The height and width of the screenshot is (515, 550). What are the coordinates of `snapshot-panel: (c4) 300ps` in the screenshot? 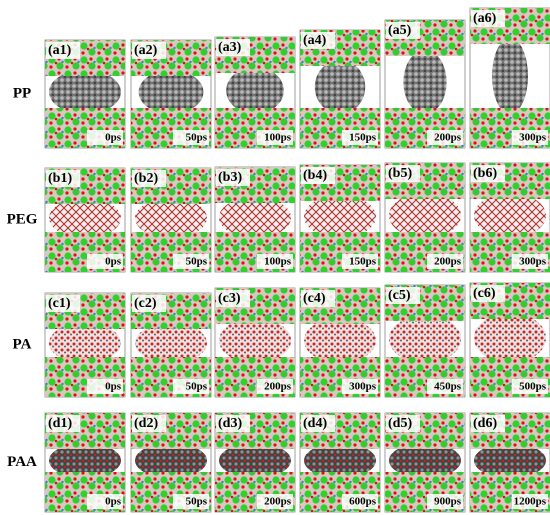 It's located at (340, 342).